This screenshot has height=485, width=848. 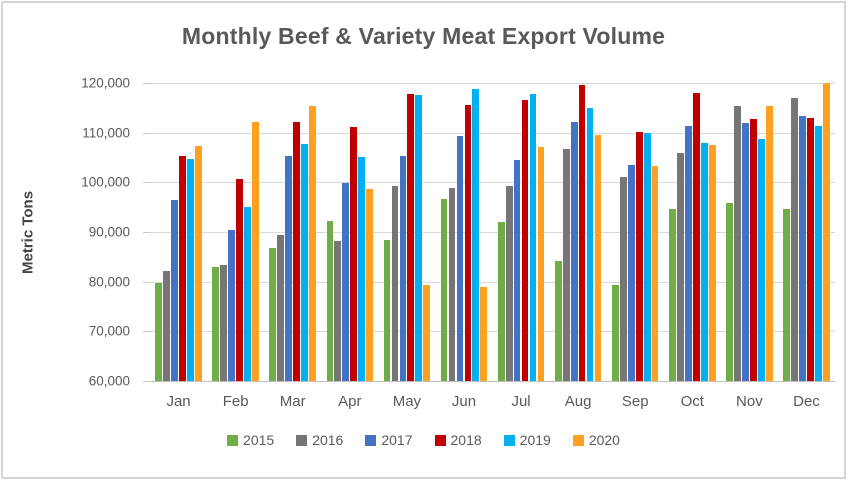 I want to click on x-tick-label-mar: Mar, so click(x=292, y=401).